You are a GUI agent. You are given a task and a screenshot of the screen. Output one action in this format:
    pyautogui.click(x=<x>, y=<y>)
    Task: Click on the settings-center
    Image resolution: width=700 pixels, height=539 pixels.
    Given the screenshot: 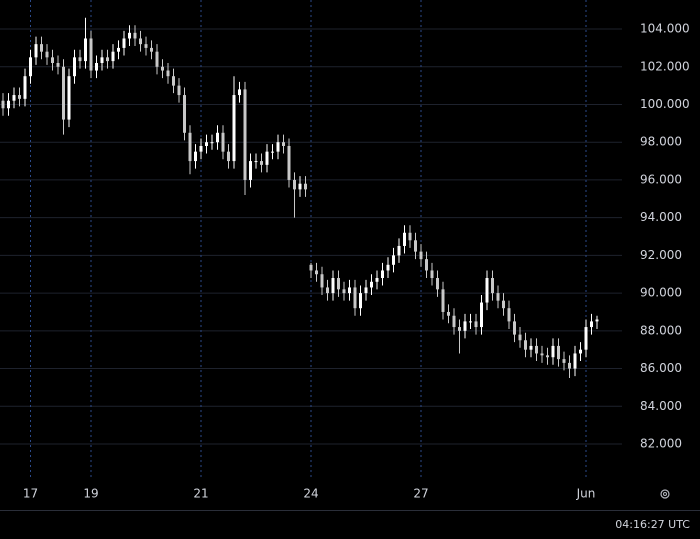 What is the action you would take?
    pyautogui.click(x=665, y=494)
    